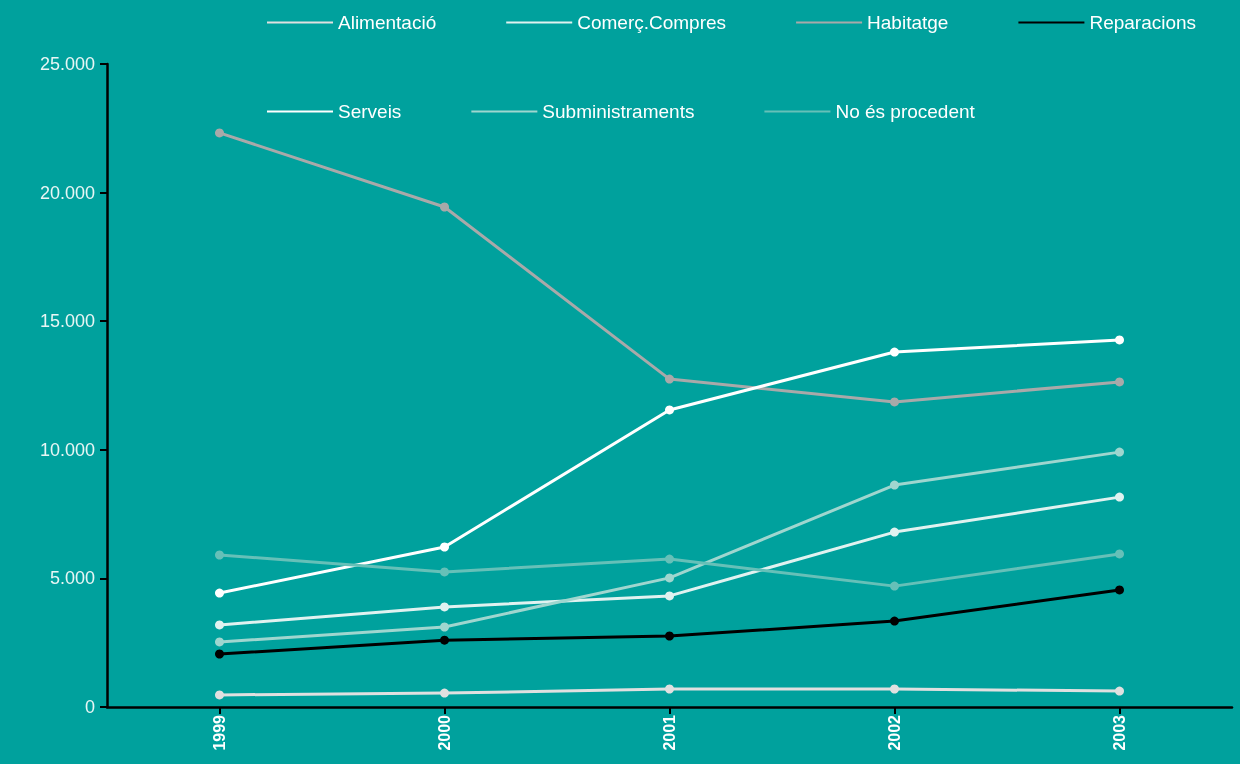 This screenshot has height=764, width=1240. I want to click on x-tick-label: 2003, so click(1119, 732).